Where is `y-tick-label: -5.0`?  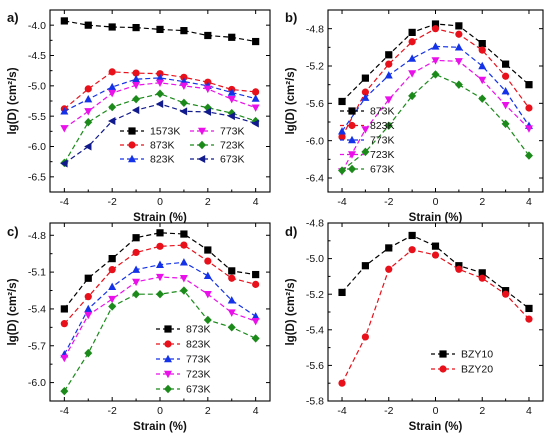
y-tick-label: -5.0 is located at coordinates (37, 86).